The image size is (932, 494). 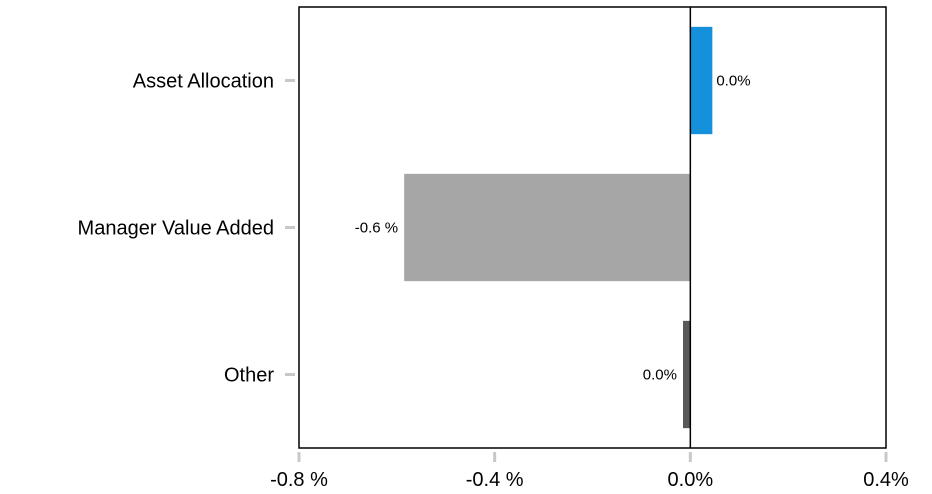 I want to click on category-labels-group: Asset Allocation Manager Value Added Other, so click(x=176, y=229).